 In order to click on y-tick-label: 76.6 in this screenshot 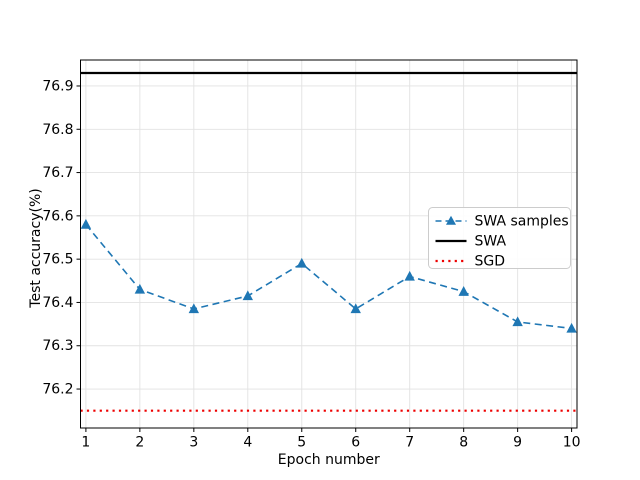, I will do `click(57, 216)`.